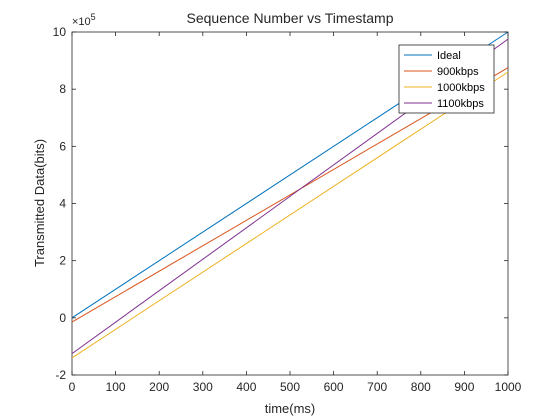 The width and height of the screenshot is (560, 420). What do you see at coordinates (159, 387) in the screenshot?
I see `x-tick-label: 200` at bounding box center [159, 387].